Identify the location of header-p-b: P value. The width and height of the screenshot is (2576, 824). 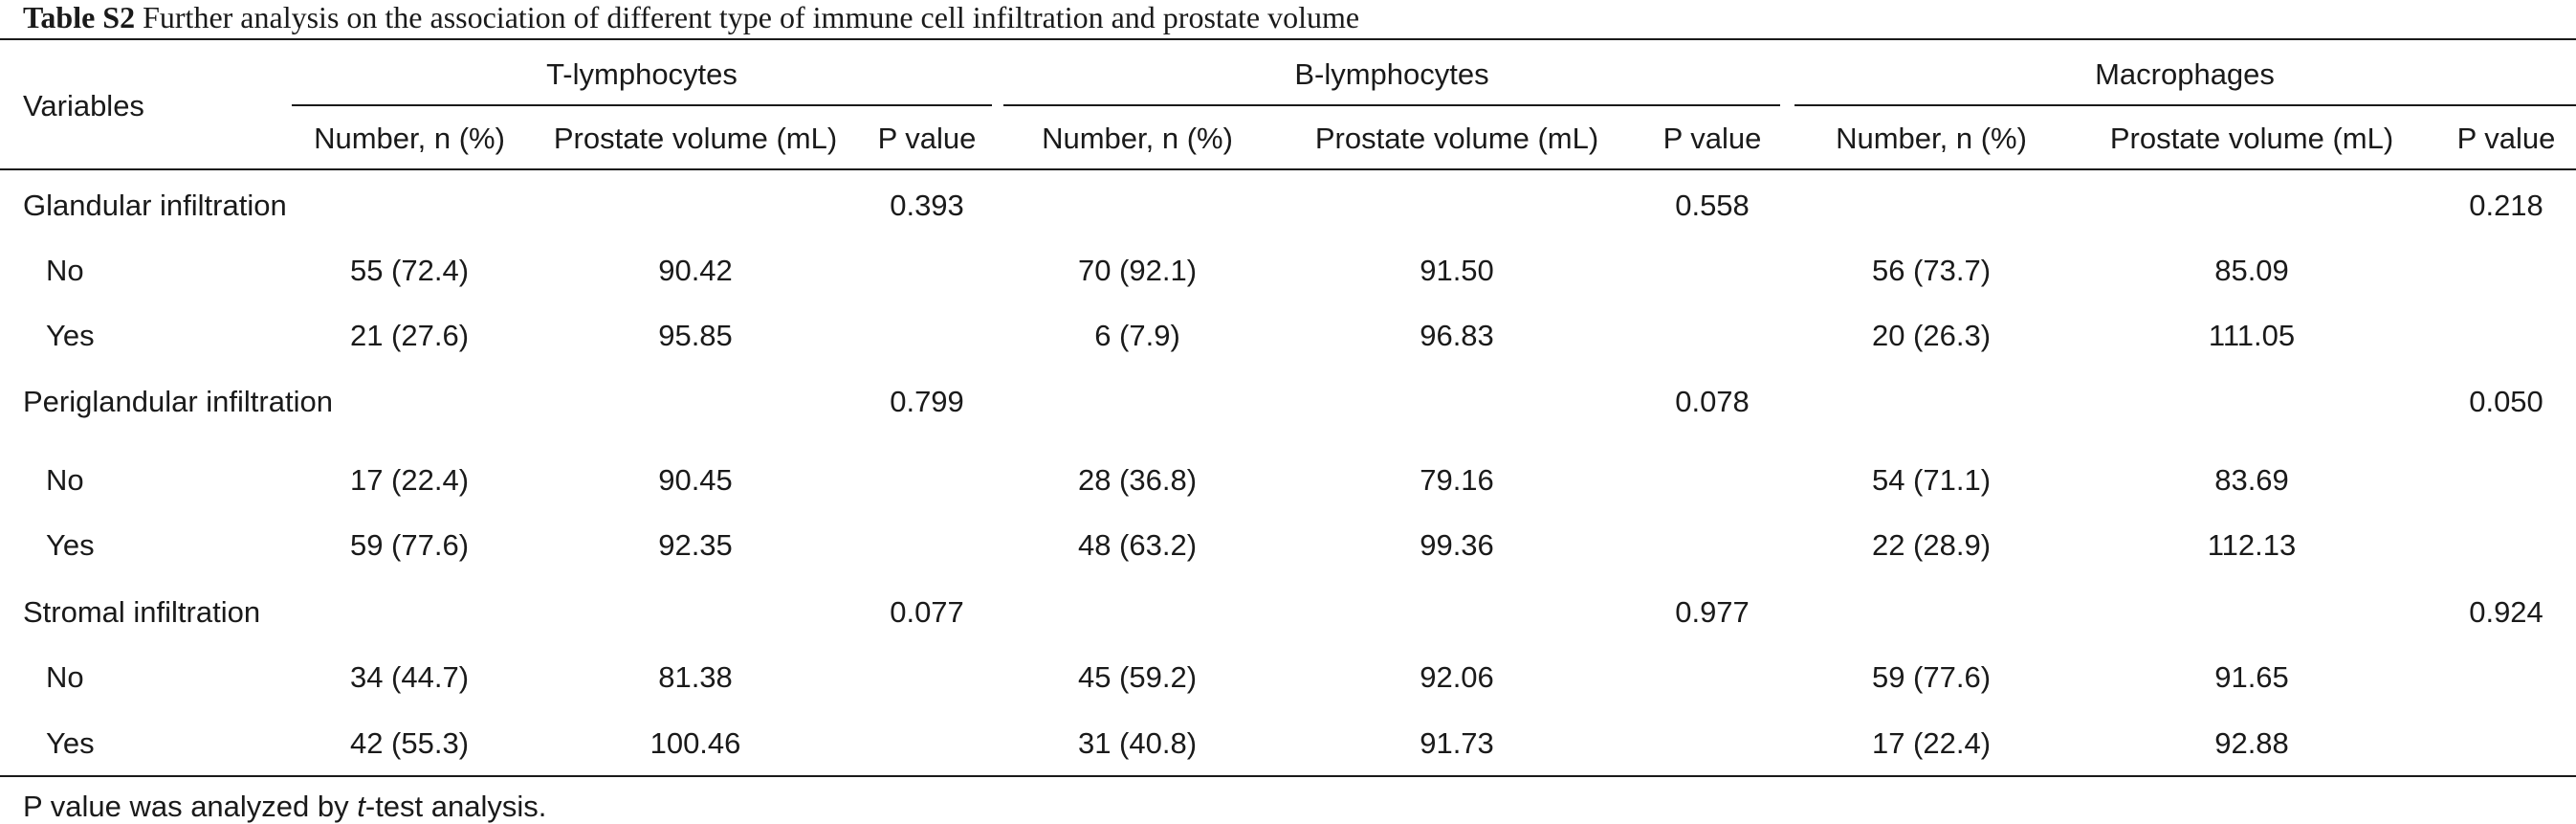
(1712, 138).